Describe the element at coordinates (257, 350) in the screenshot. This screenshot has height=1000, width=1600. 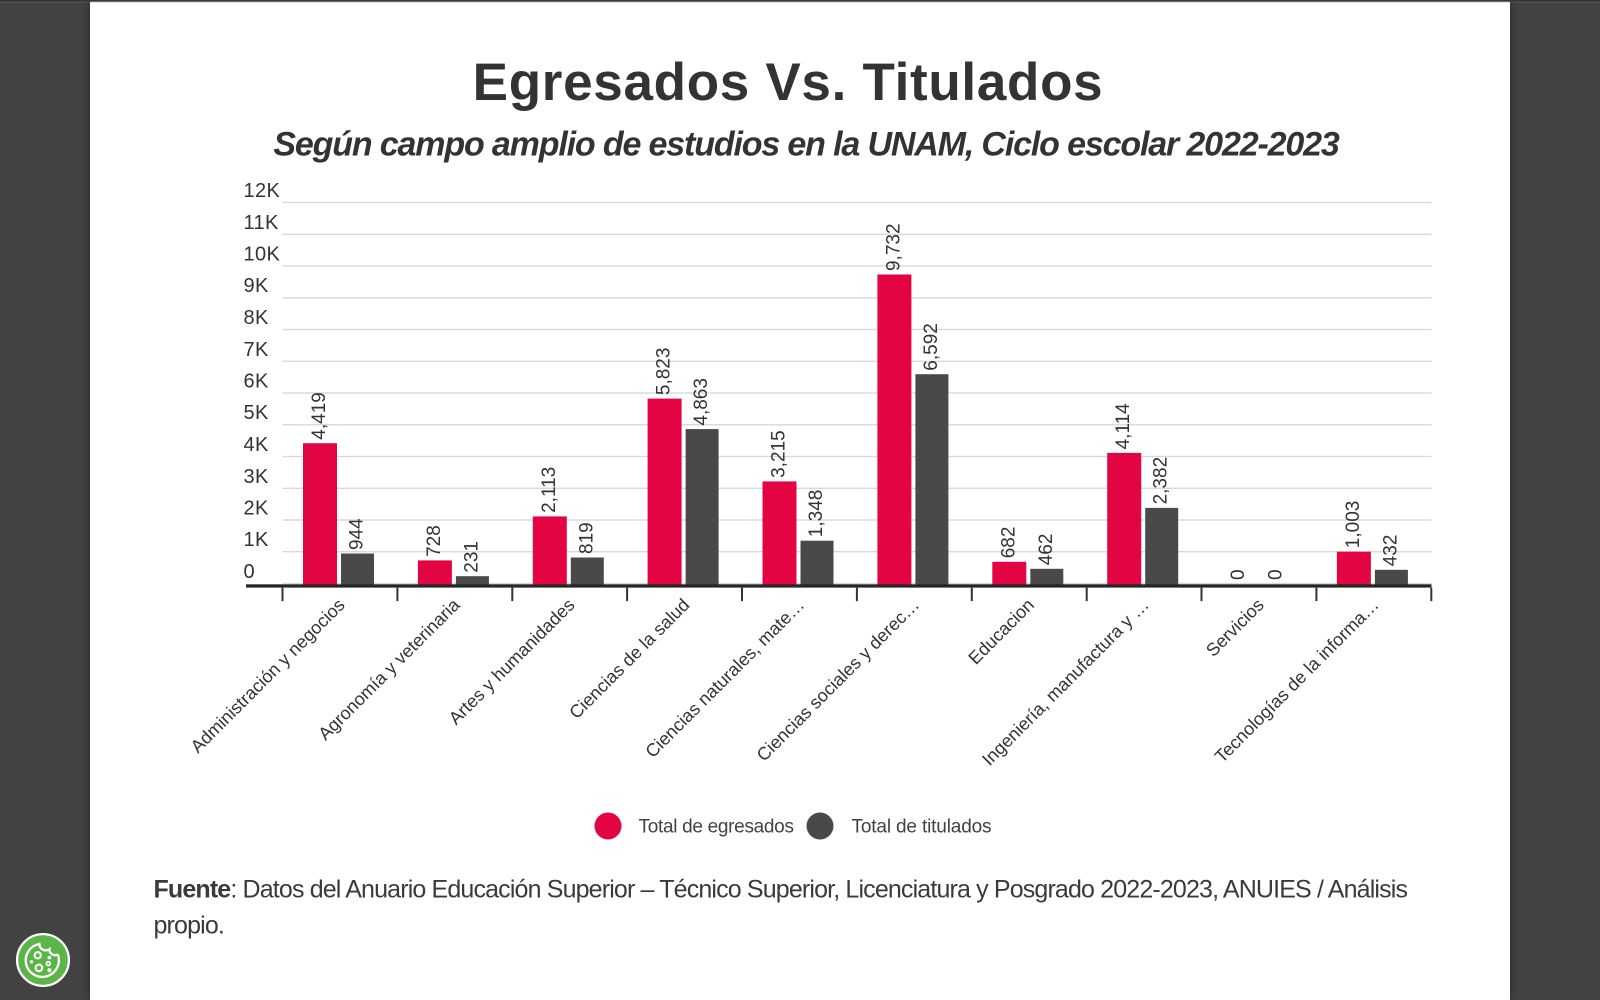
I see `svg-text: 7K` at that location.